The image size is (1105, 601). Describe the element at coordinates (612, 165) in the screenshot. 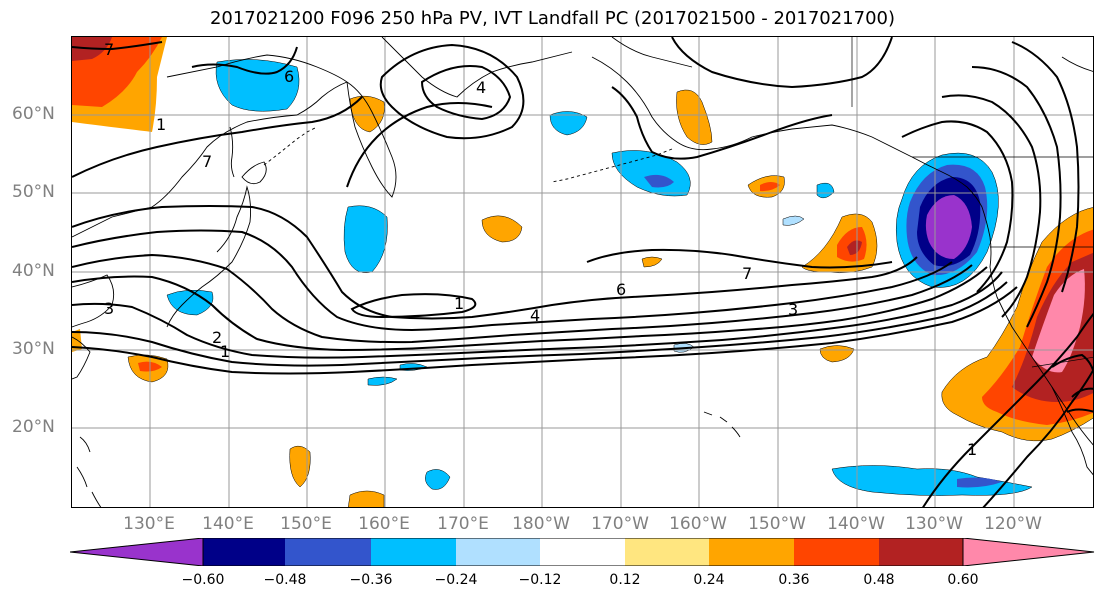

I see `coast-aleutians` at that location.